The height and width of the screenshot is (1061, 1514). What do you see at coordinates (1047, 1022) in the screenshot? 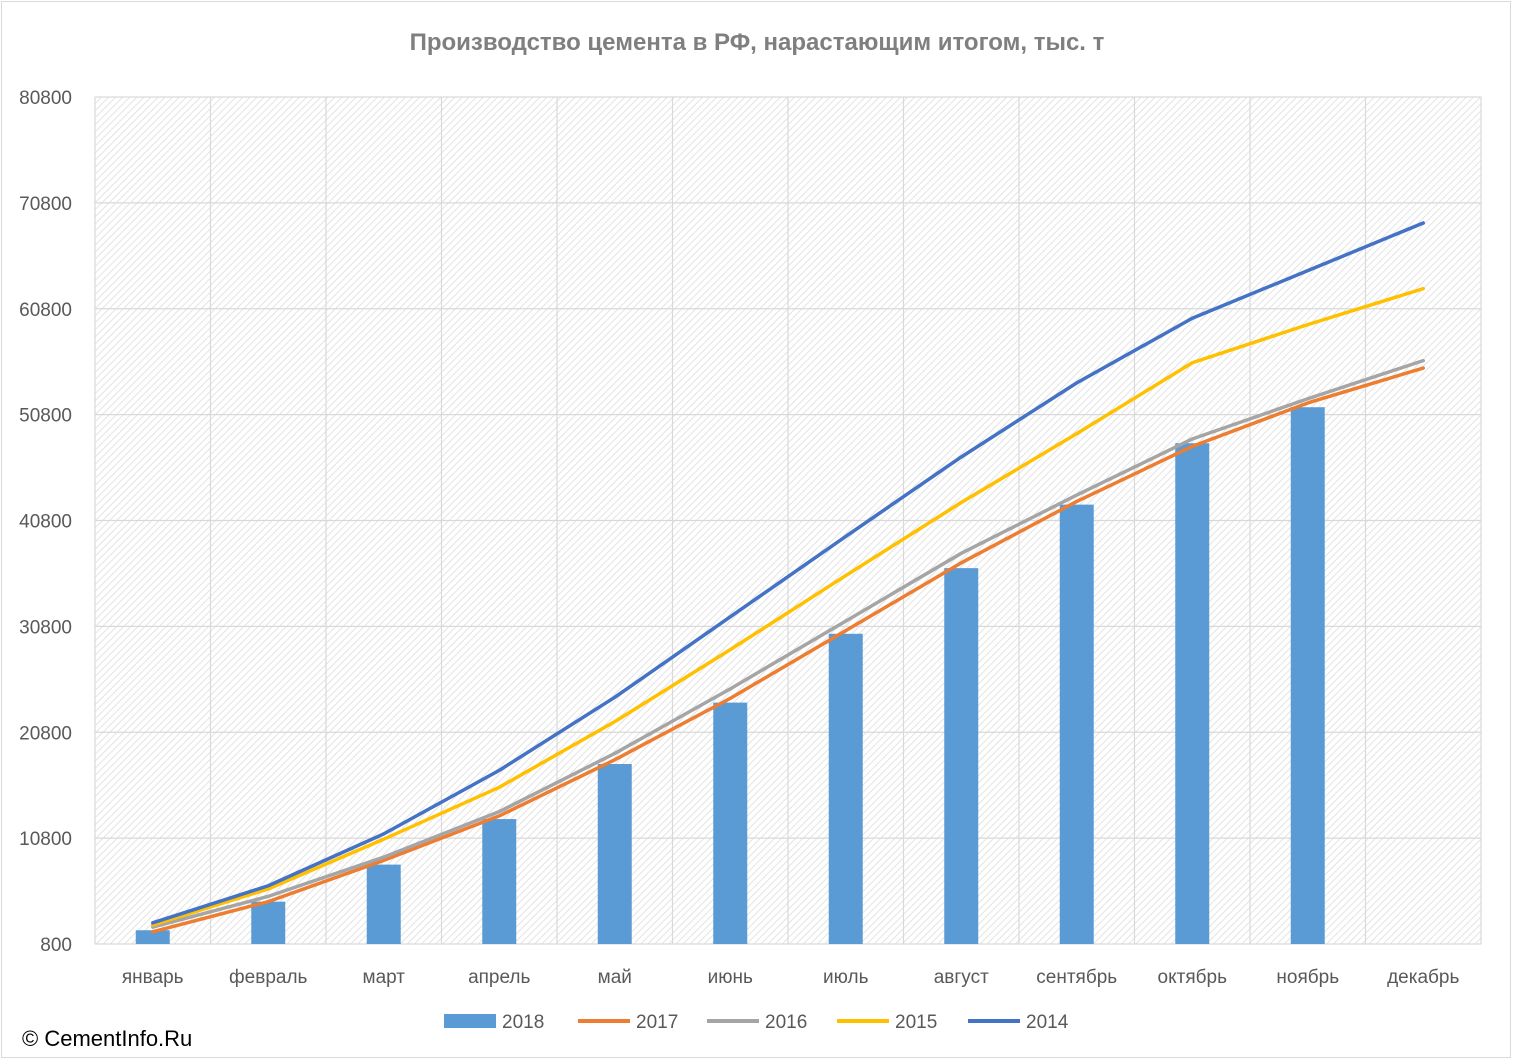
I see `legend-label-2014: 2014` at bounding box center [1047, 1022].